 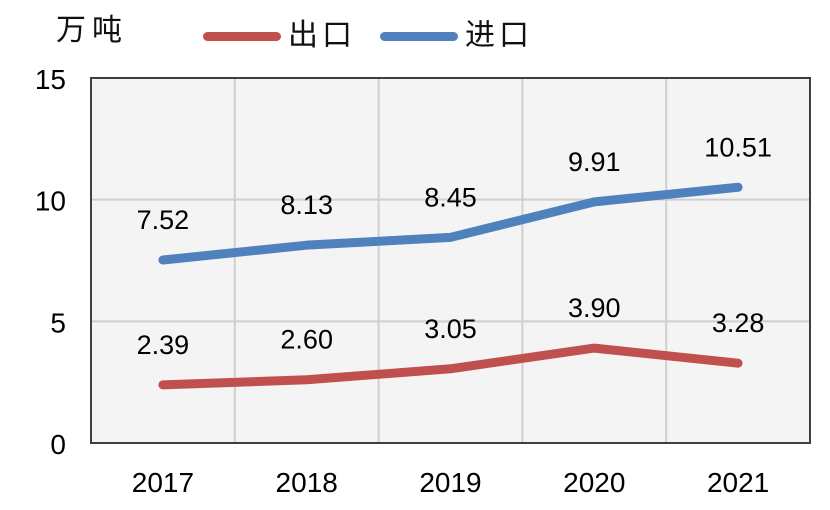 What do you see at coordinates (419, 36) in the screenshot?
I see `import-series-swatch-icon` at bounding box center [419, 36].